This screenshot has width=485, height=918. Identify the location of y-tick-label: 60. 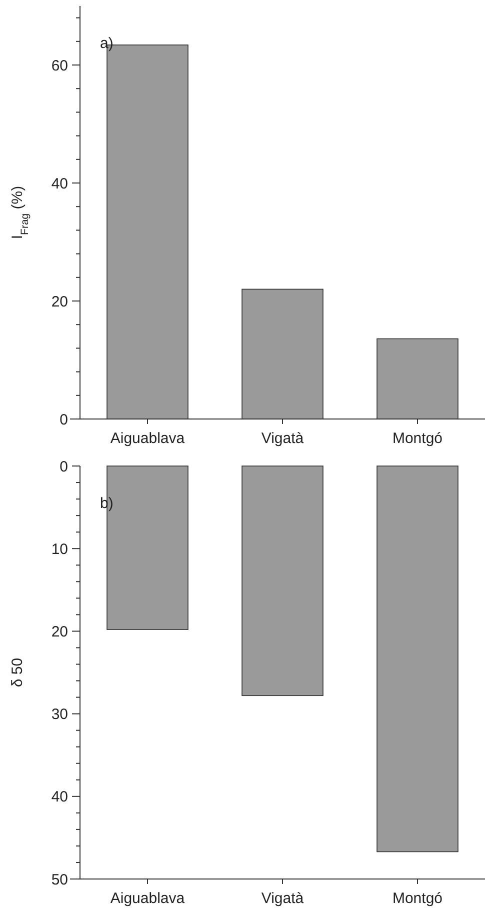
(59, 65).